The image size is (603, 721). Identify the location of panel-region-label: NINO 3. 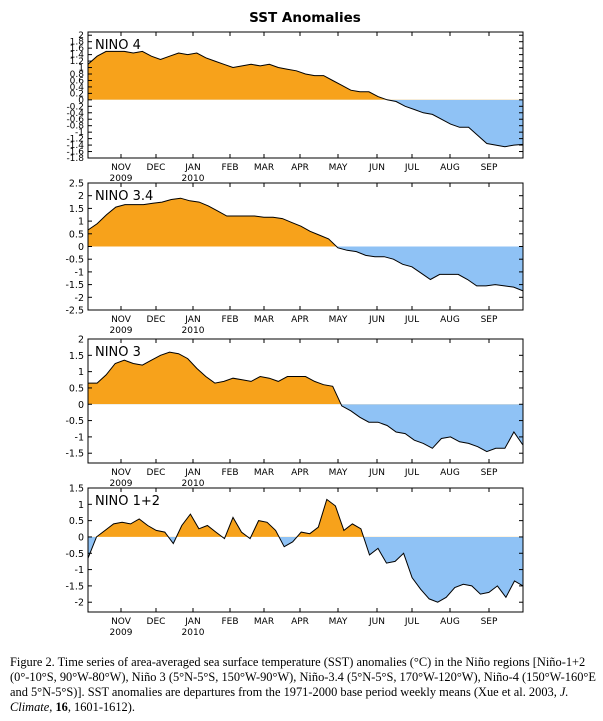
(118, 352).